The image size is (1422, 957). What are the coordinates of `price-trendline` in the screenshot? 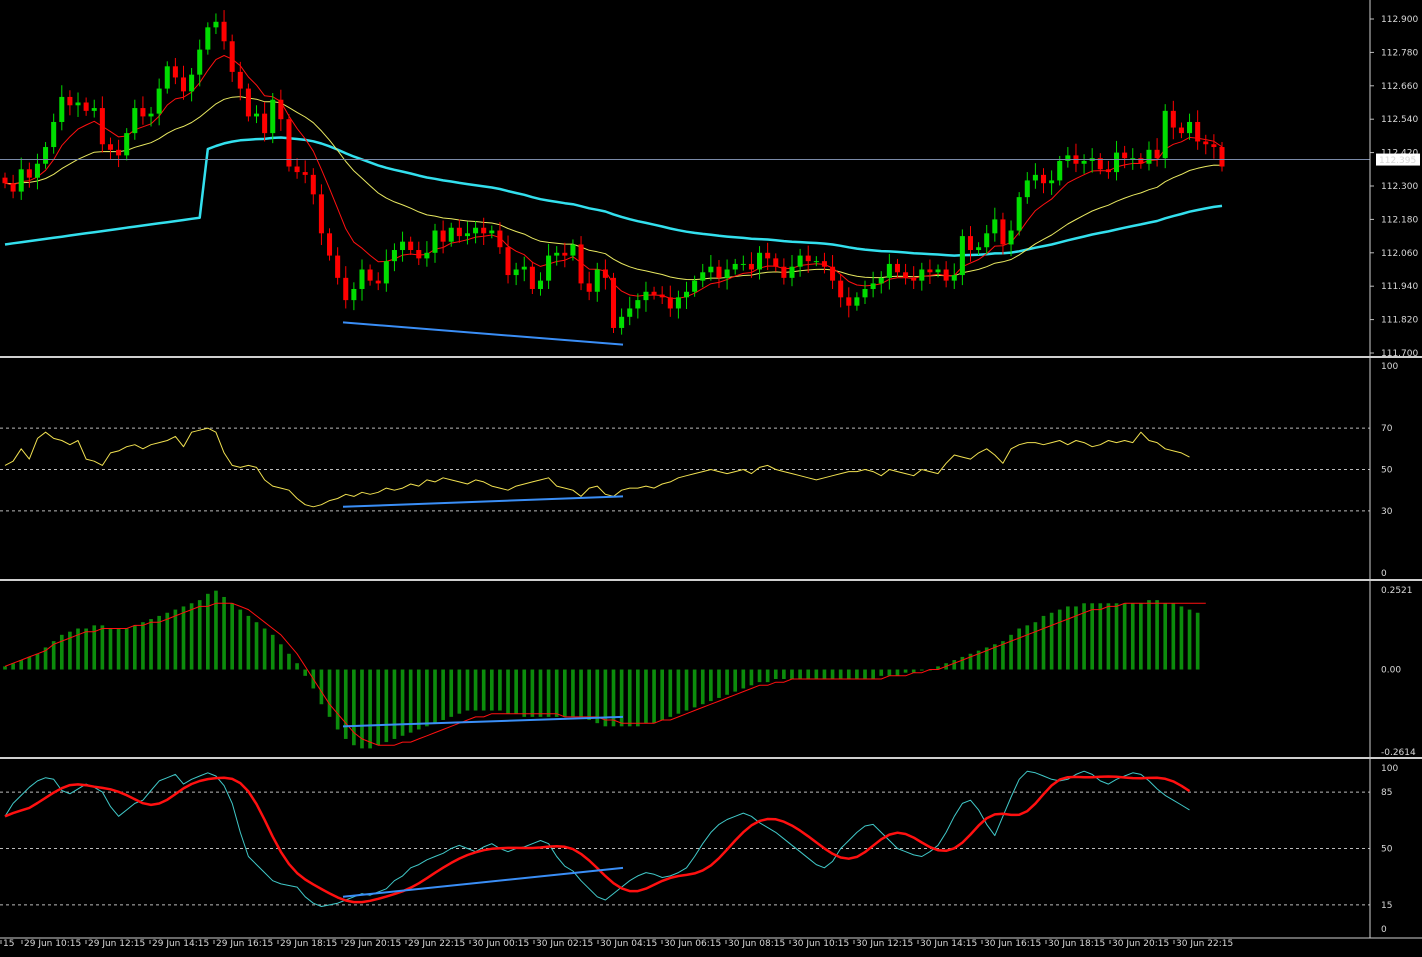 It's located at (483, 333).